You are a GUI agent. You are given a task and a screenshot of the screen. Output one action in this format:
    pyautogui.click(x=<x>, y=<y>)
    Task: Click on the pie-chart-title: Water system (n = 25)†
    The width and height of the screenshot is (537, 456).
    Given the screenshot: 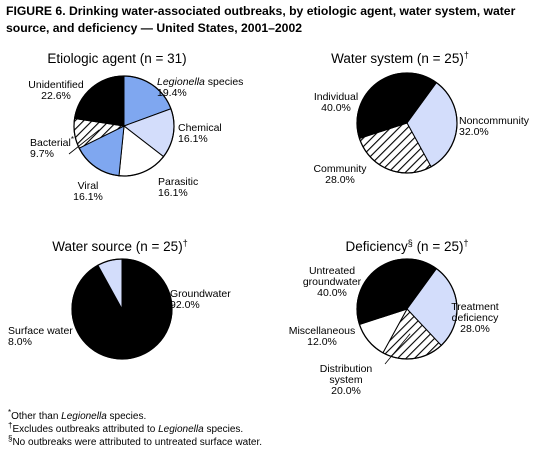 What is the action you would take?
    pyautogui.click(x=400, y=58)
    